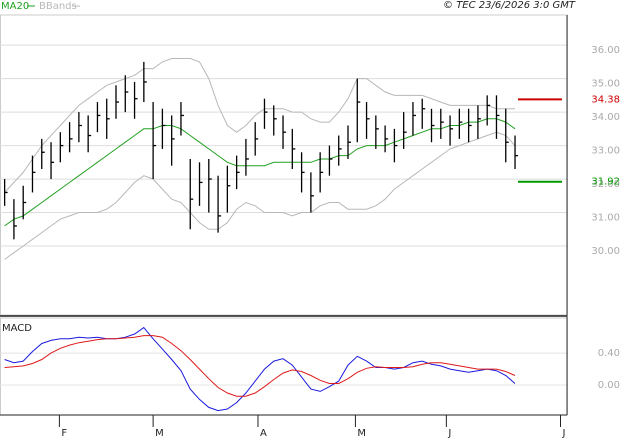 This screenshot has width=627, height=440. I want to click on y-tick-label: 35.00, so click(605, 84).